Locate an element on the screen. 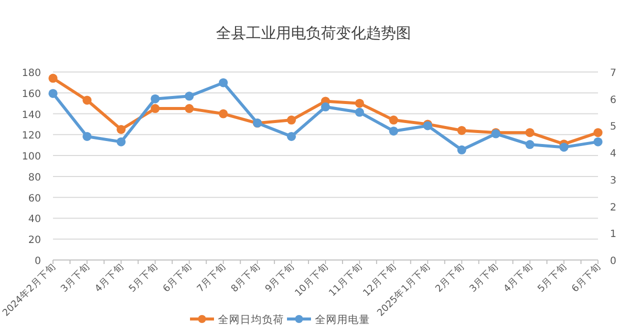 The width and height of the screenshot is (627, 332). y-tick-label: 40 is located at coordinates (34, 220).